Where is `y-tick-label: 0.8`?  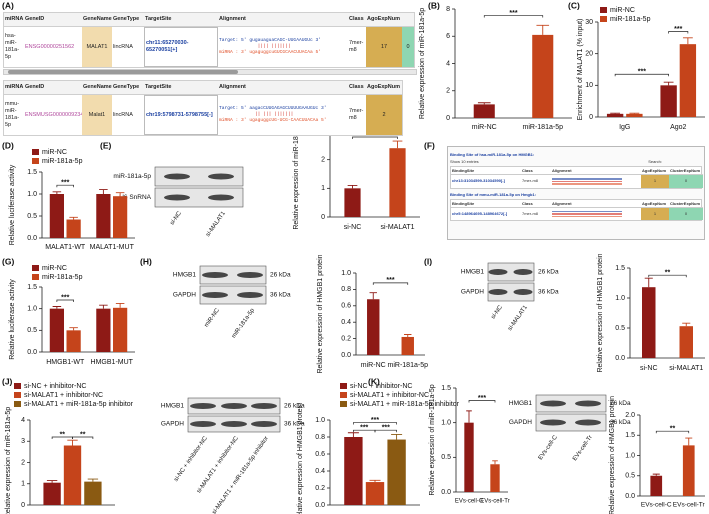
y-tick-label: 0.8 is located at coordinates (346, 289).